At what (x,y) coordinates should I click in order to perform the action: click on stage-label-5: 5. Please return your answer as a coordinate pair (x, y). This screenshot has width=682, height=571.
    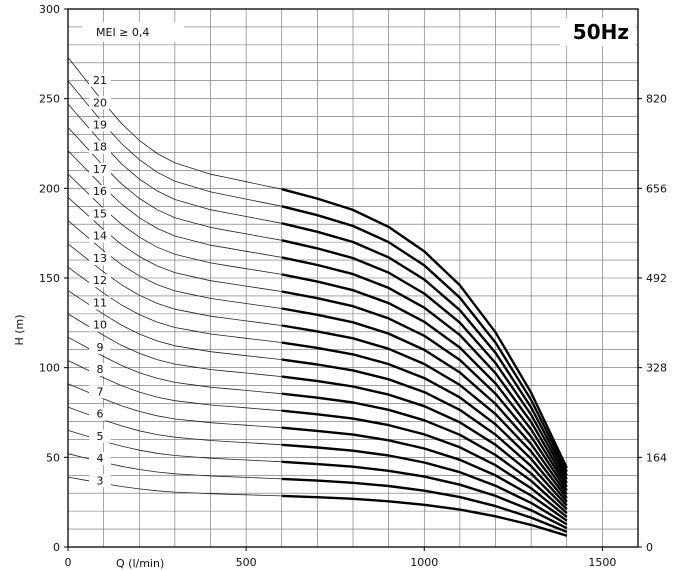
    Looking at the image, I should click on (100, 436).